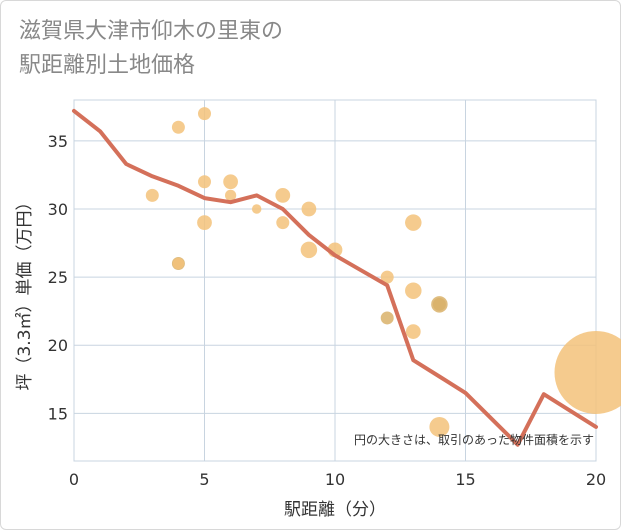 This screenshot has width=621, height=530. What do you see at coordinates (58, 141) in the screenshot?
I see `y-tick-label: 35` at bounding box center [58, 141].